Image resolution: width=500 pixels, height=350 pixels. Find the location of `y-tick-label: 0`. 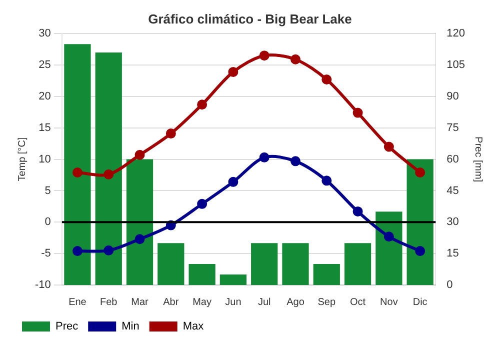

y-tick-label: 0 is located at coordinates (47, 222).